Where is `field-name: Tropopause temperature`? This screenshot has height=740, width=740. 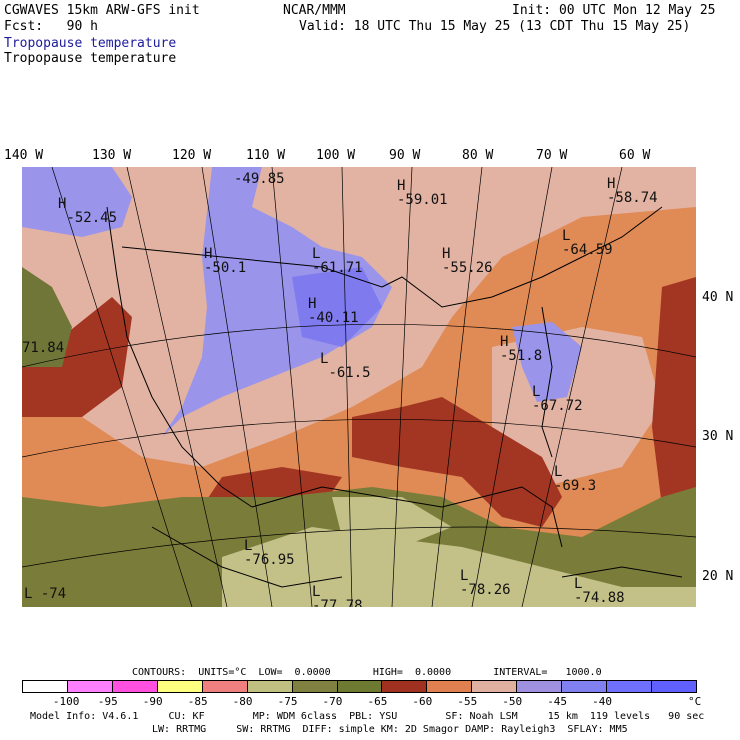
field-name: Tropopause temperature is located at coordinates (90, 58).